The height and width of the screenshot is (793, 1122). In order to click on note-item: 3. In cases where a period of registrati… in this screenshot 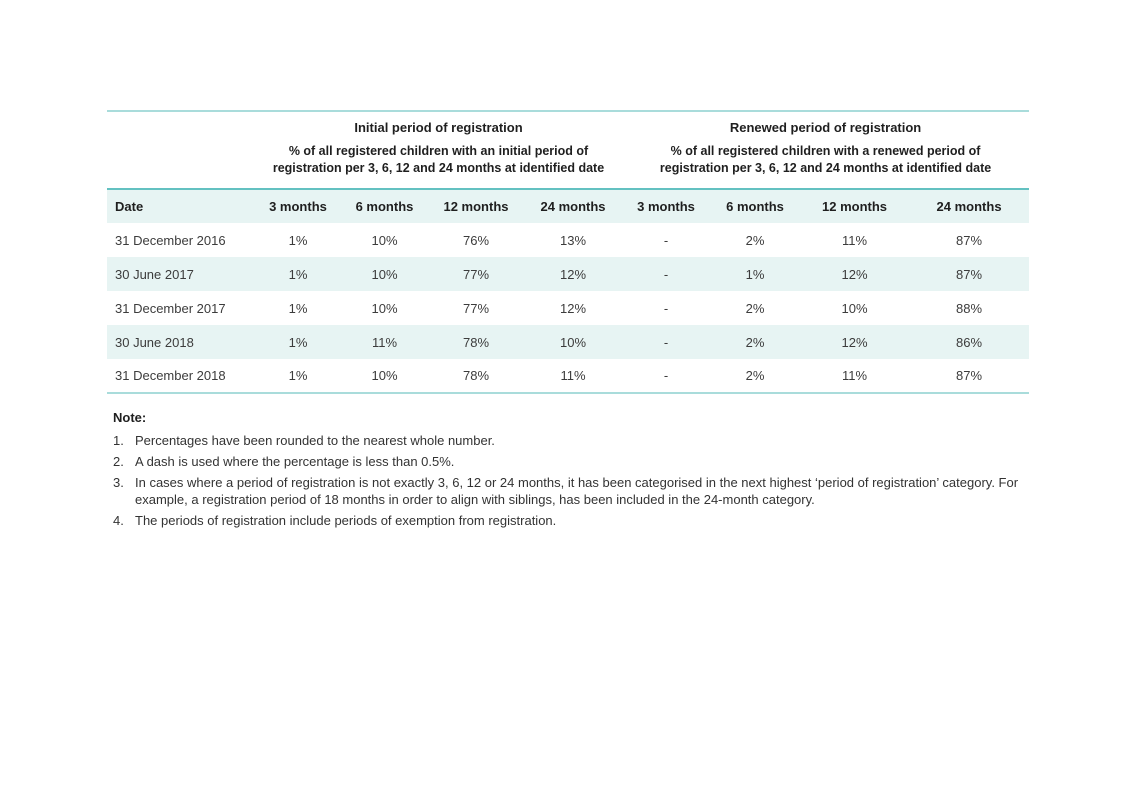, I will do `click(568, 491)`.